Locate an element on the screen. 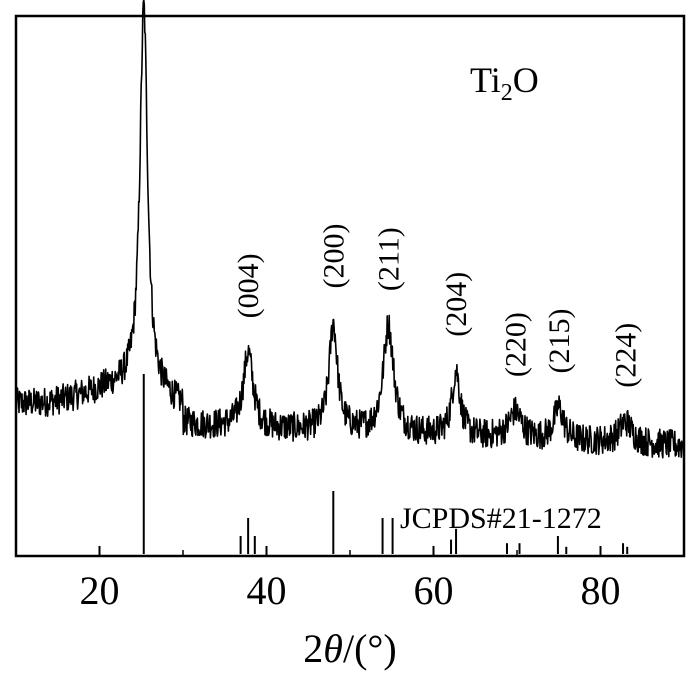 This screenshot has width=700, height=680. x-axis-ticks: 20 40 60 80 is located at coordinates (350, 579).